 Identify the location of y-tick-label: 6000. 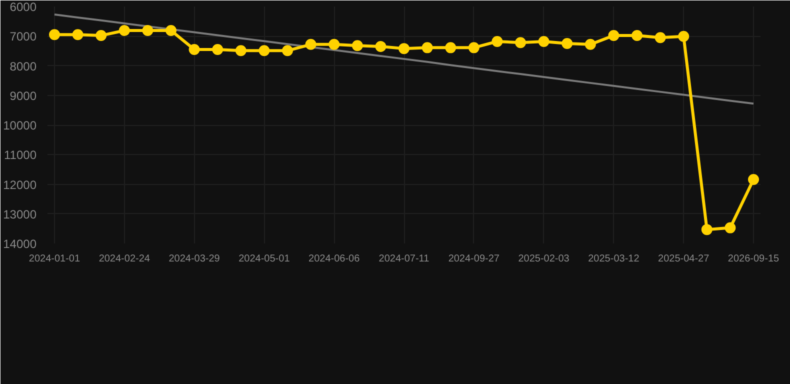
(23, 7).